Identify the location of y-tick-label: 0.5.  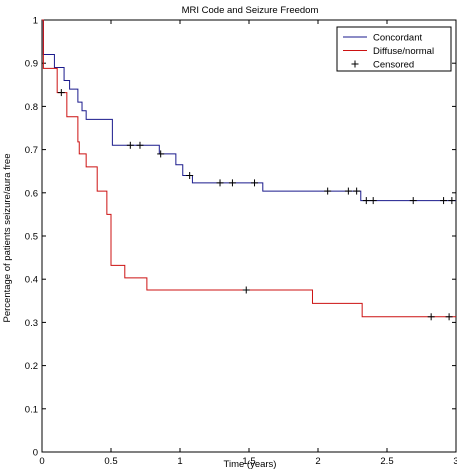
(31, 237).